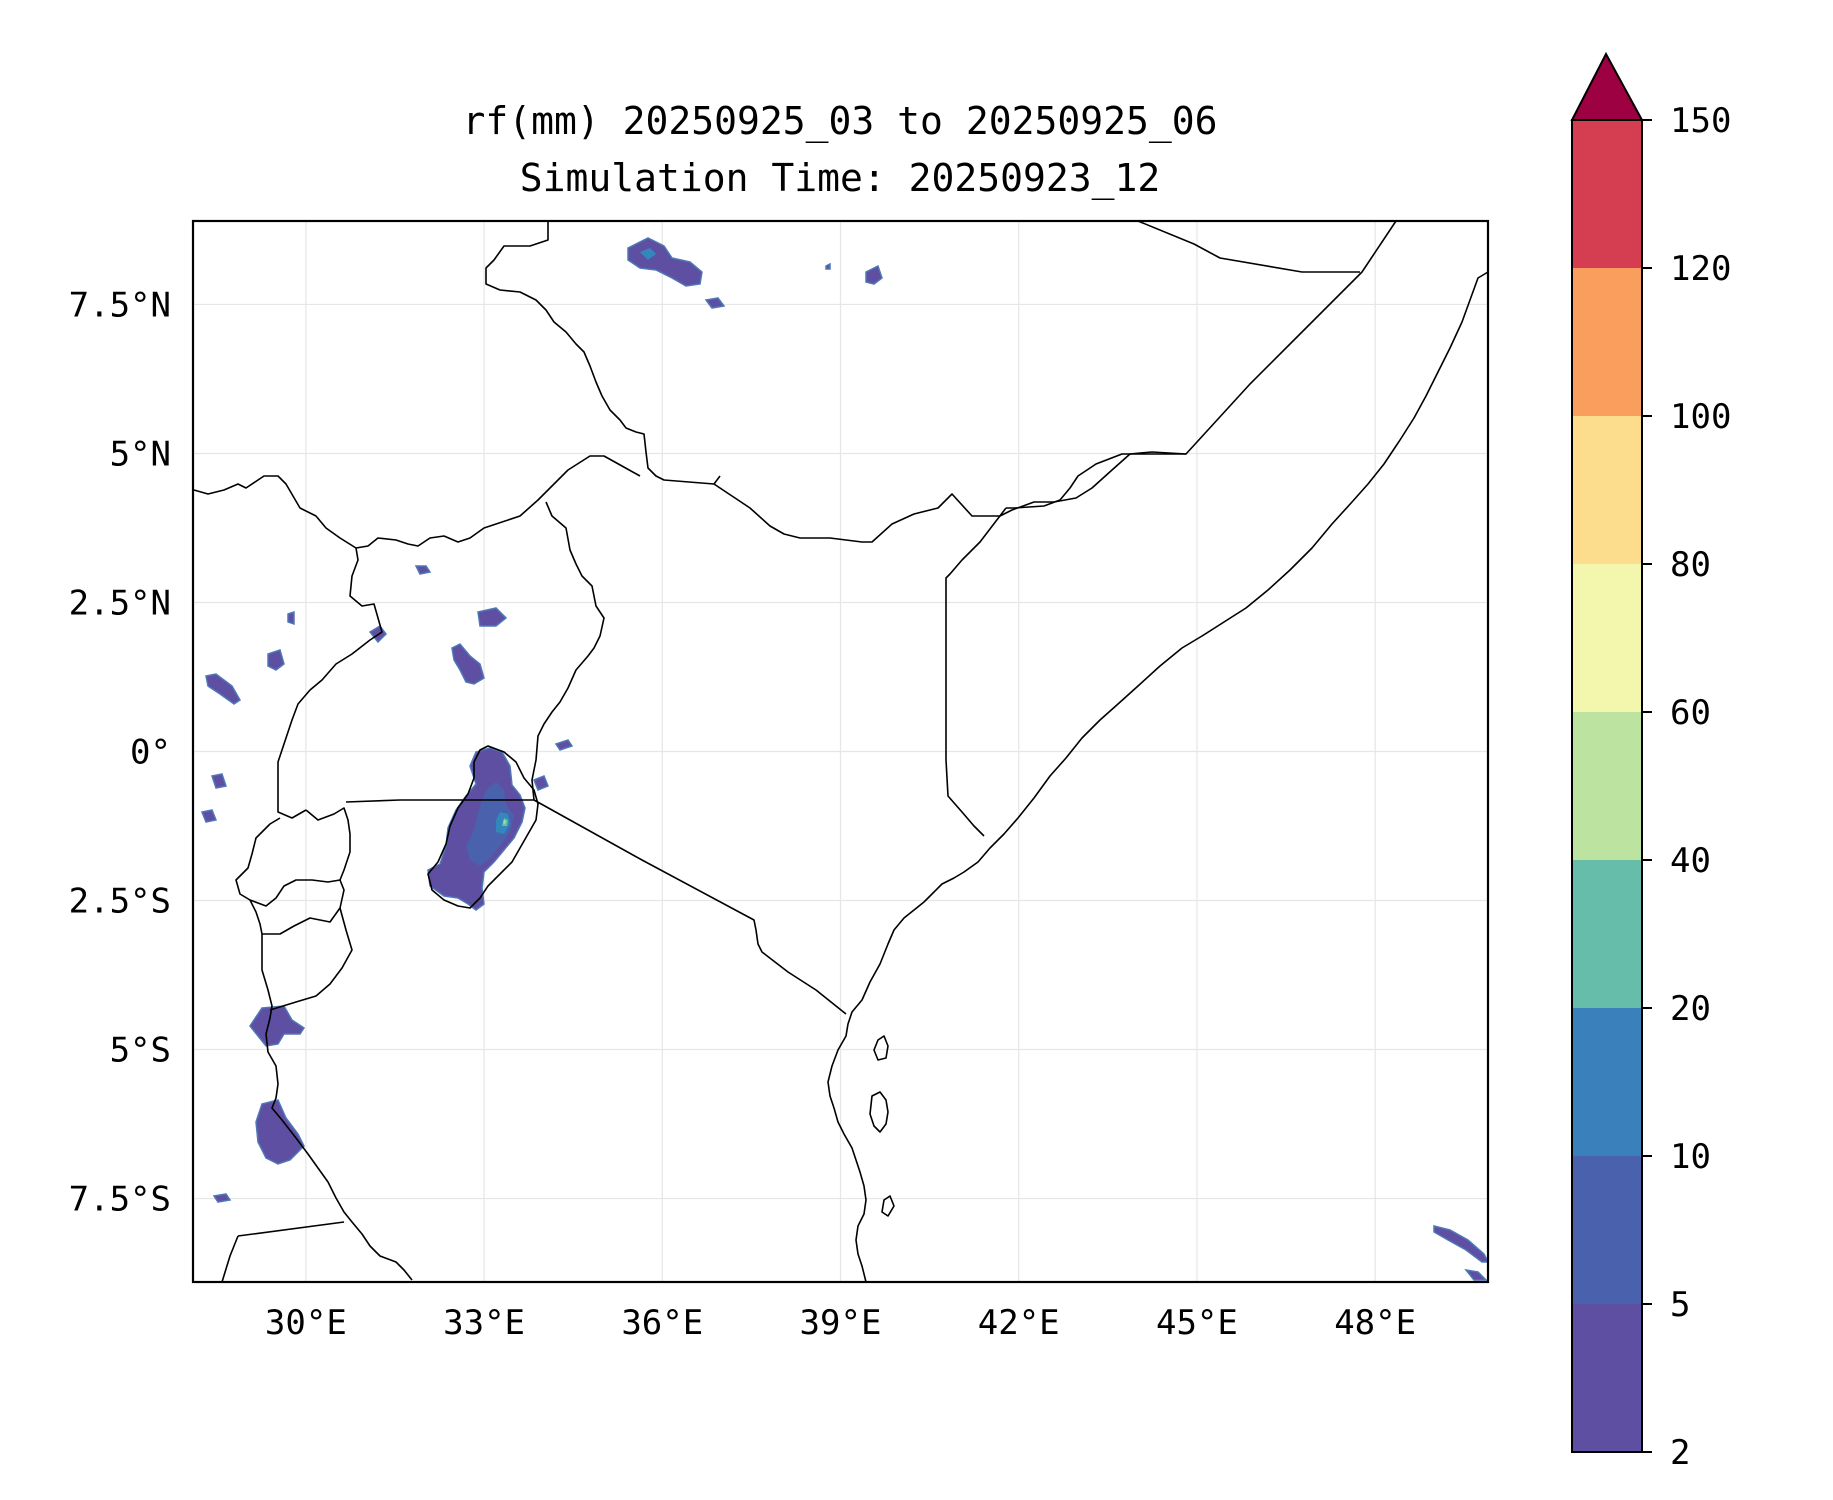 The width and height of the screenshot is (1833, 1500). Describe the element at coordinates (840, 178) in the screenshot. I see `title-line-2: Simulation Time: 20250923_12` at that location.